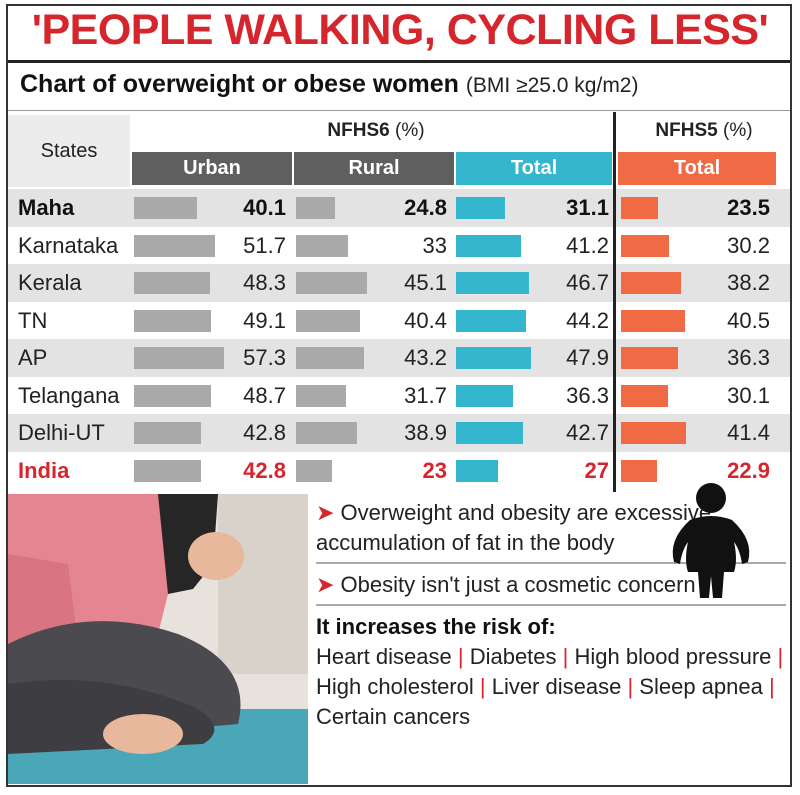 This screenshot has height=795, width=800. Describe the element at coordinates (552, 85) in the screenshot. I see `subtitle-unit: (BMI ≥25.0 kg/m2)` at that location.